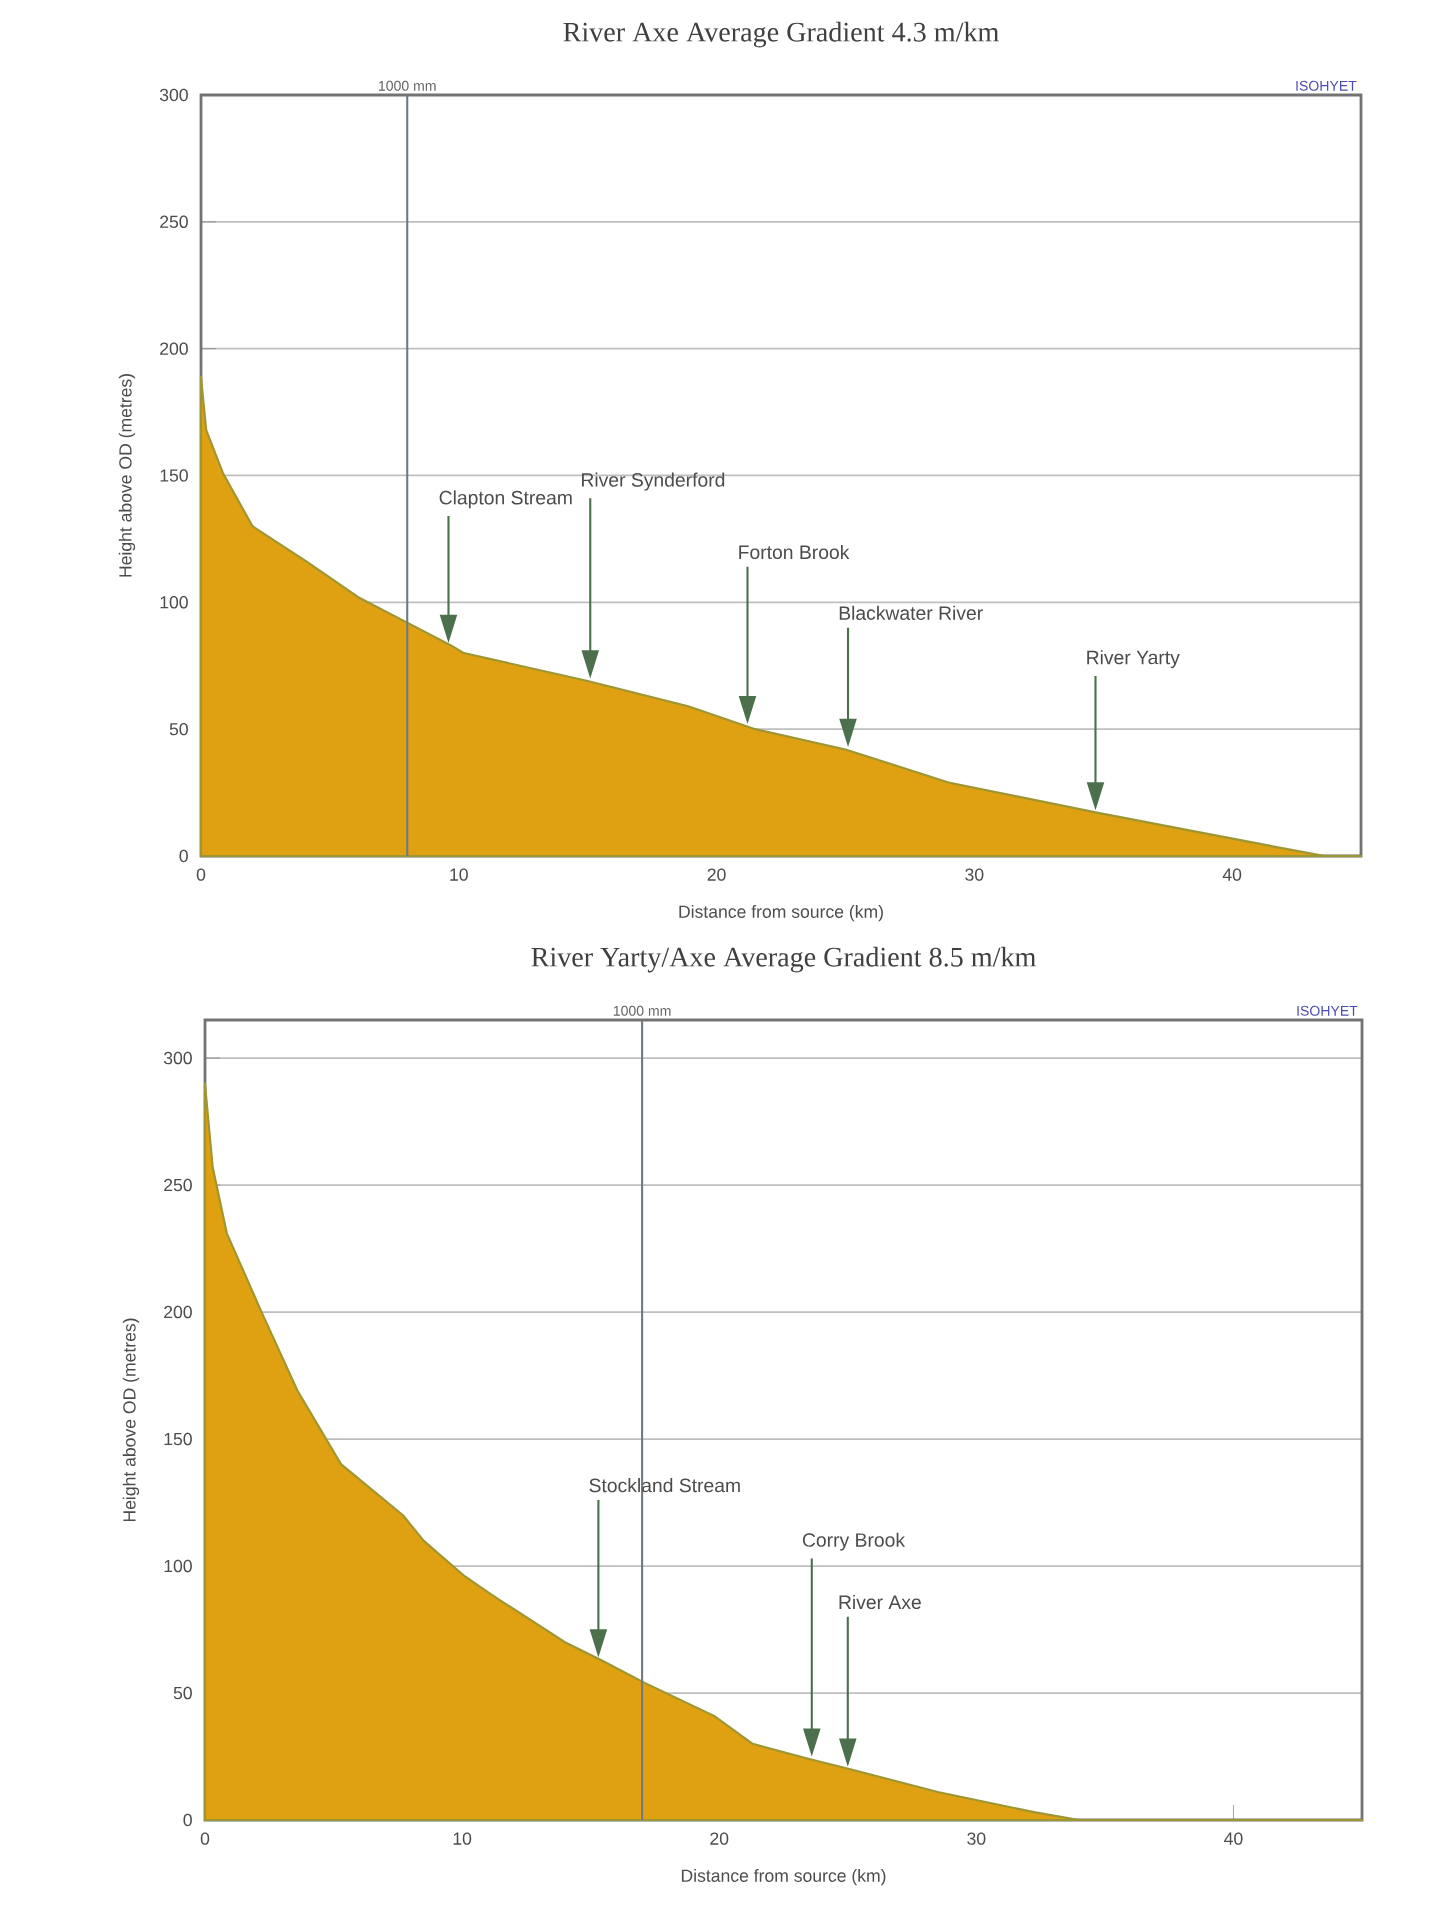 The width and height of the screenshot is (1436, 1914). I want to click on chart-title: River Axe Average Gradient 4.3 m/km, so click(781, 34).